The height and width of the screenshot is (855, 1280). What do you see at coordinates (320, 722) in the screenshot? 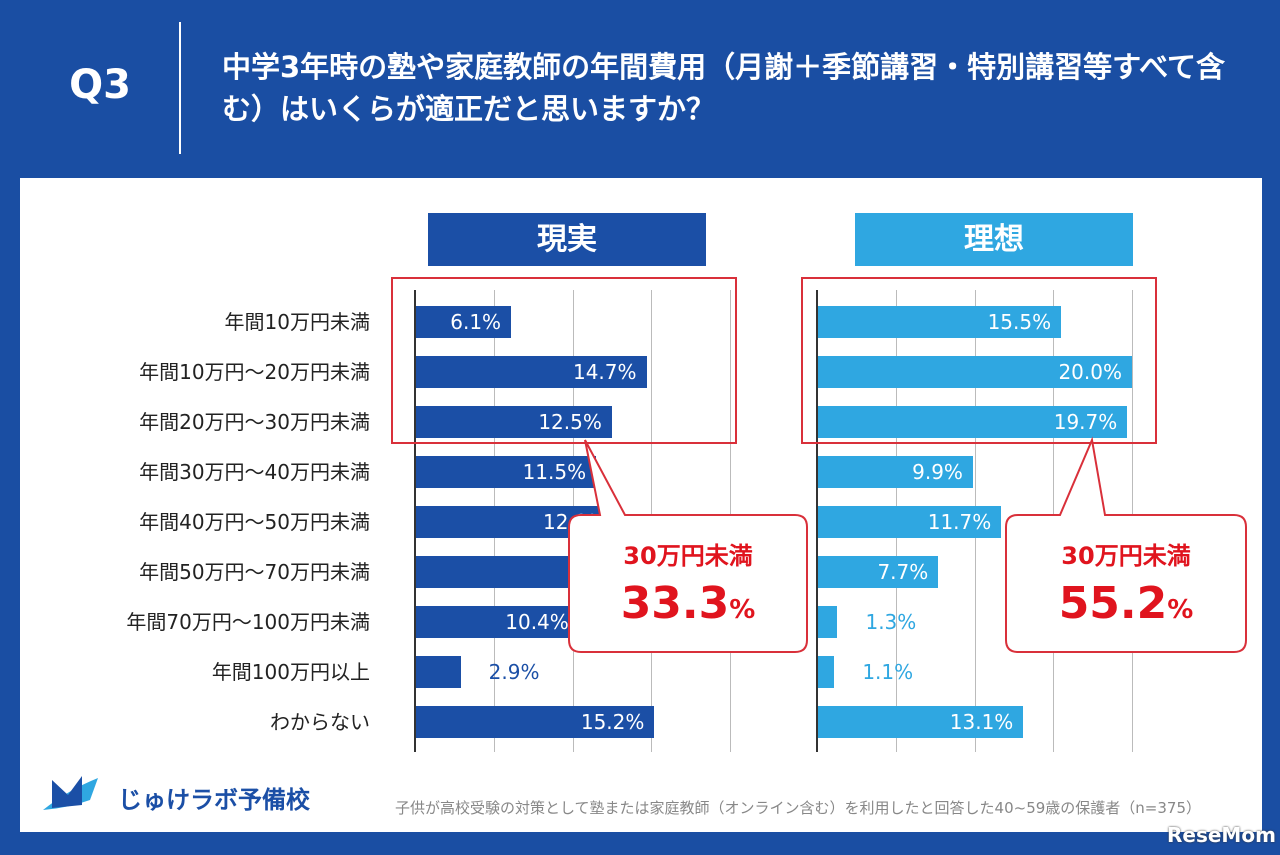
I see `category-label: わからない` at bounding box center [320, 722].